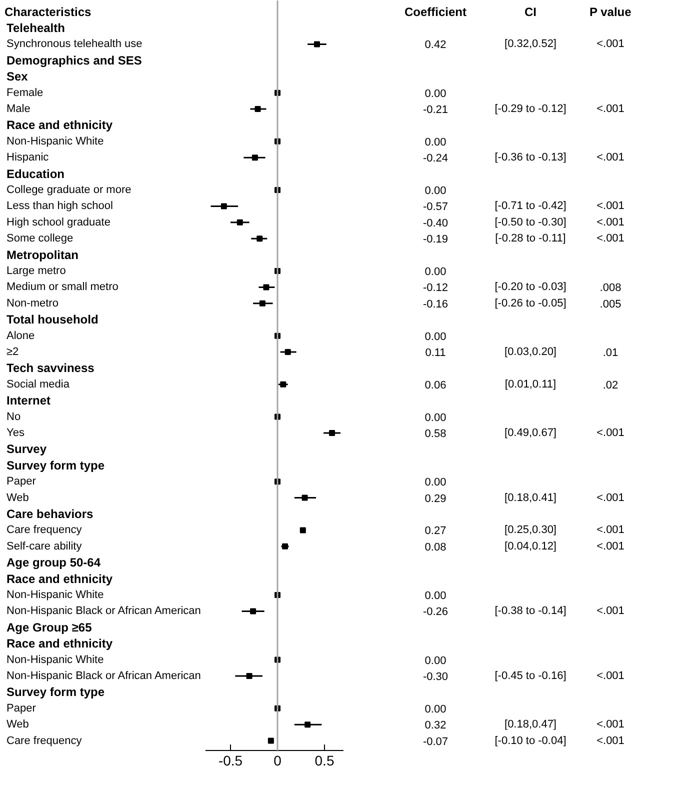 This screenshot has width=674, height=790. What do you see at coordinates (20, 336) in the screenshot?
I see `y-tick-label: Alone` at bounding box center [20, 336].